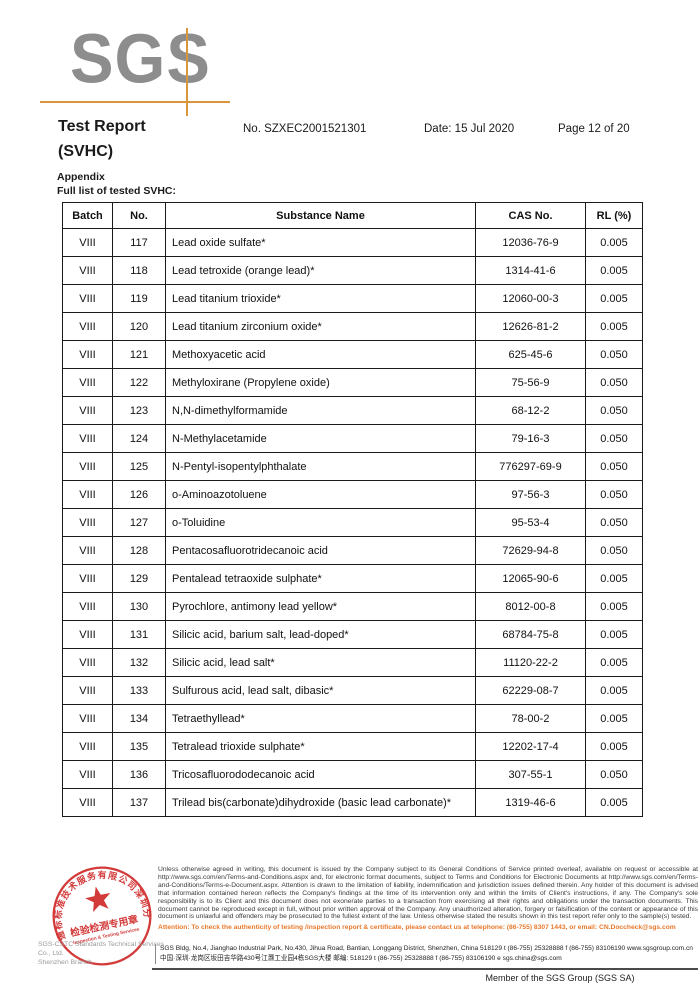 This screenshot has height=990, width=700. I want to click on cell-substance: Tricosafluorododecanoic acid, so click(320, 774).